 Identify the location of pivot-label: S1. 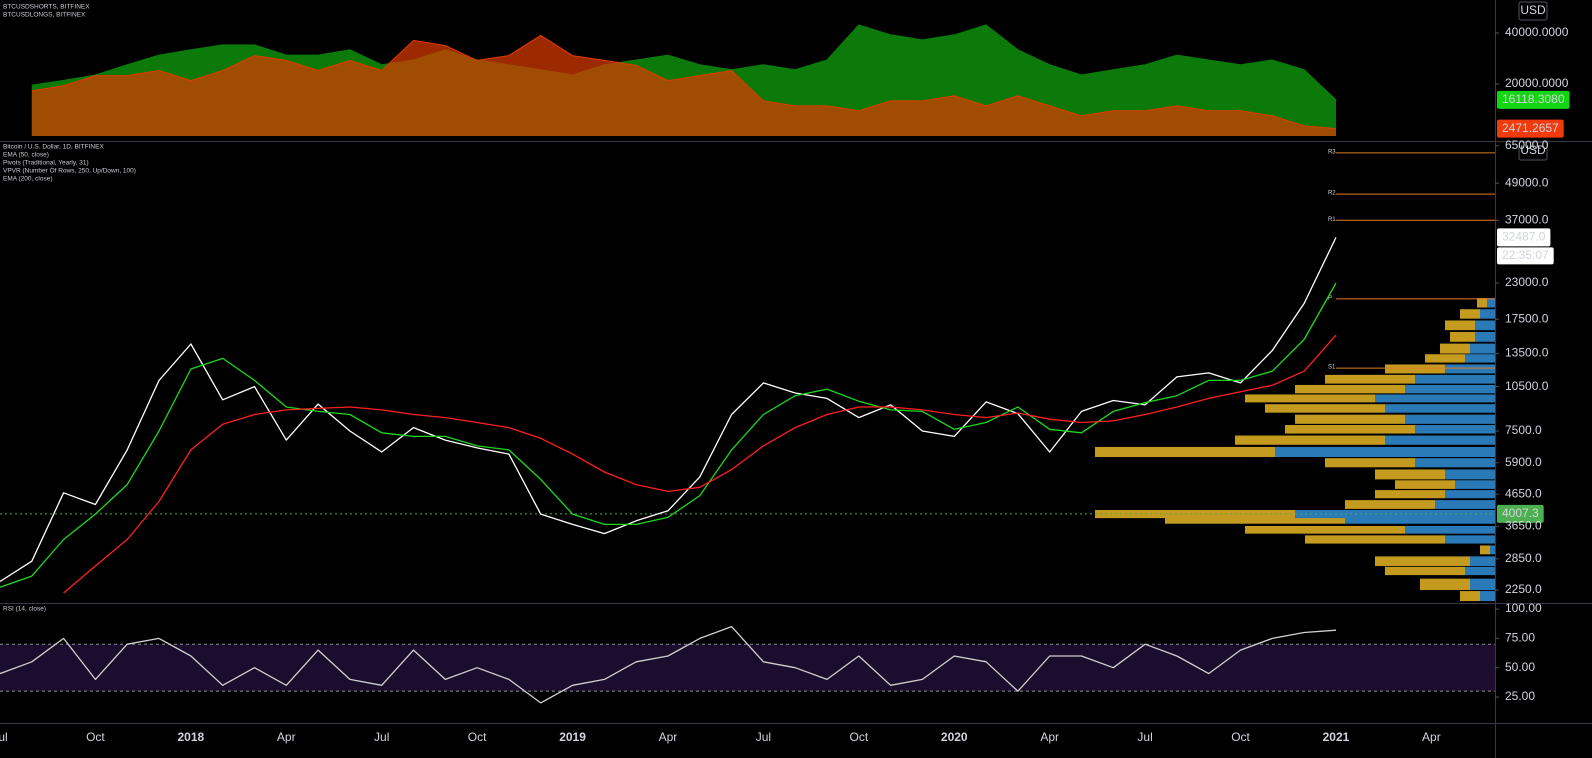
(1332, 368).